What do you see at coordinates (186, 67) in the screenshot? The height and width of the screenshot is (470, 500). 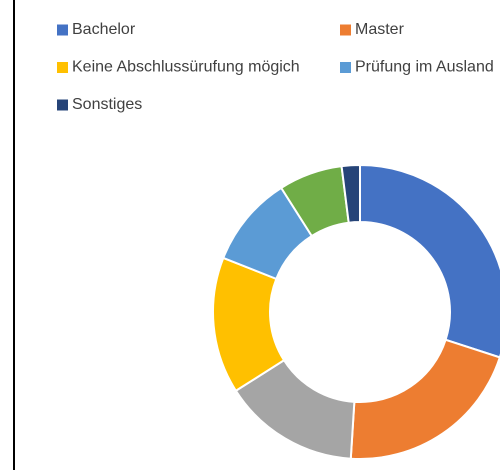 I see `legend-label: Keine Abschlussürufung mögich` at bounding box center [186, 67].